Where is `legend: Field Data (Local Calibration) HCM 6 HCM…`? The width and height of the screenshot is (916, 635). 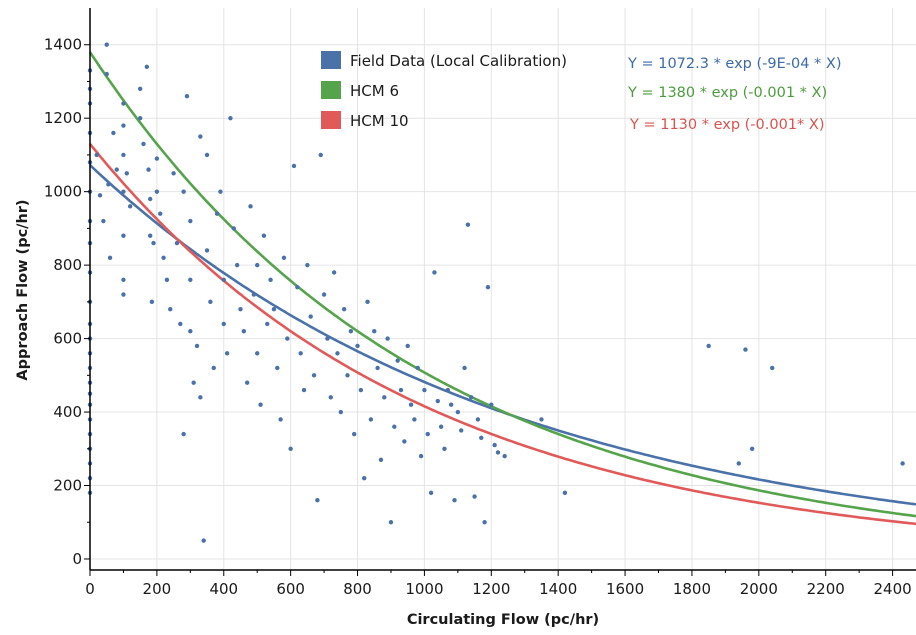 legend: Field Data (Local Calibration) HCM 6 HCM… is located at coordinates (444, 90).